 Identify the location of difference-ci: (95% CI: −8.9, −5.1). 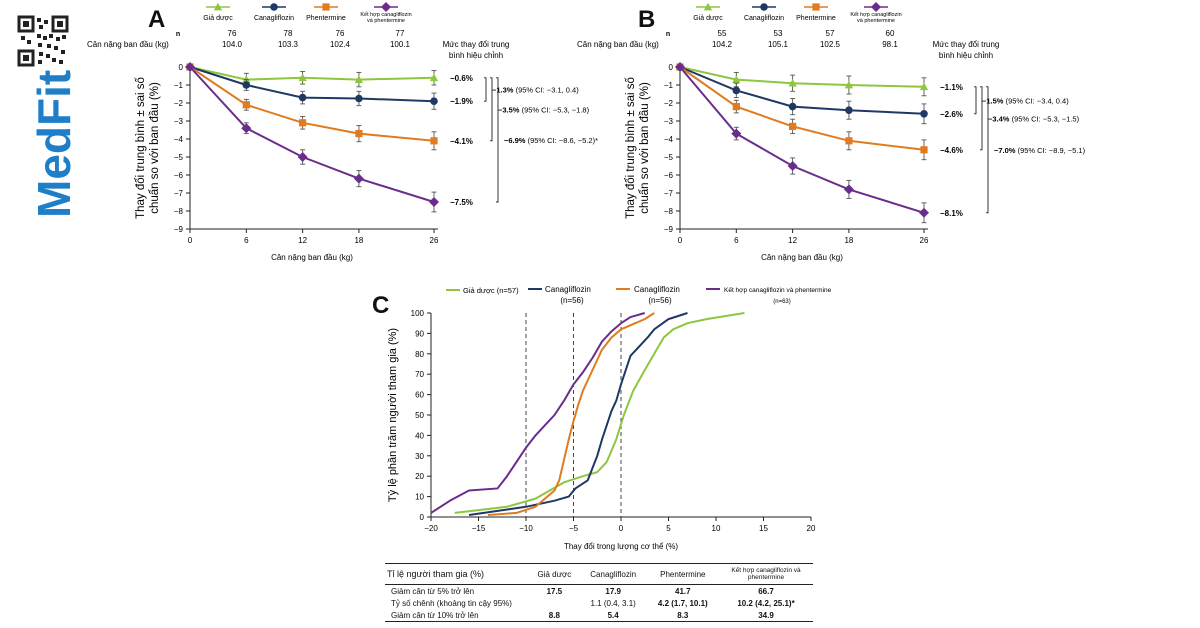
(1050, 150).